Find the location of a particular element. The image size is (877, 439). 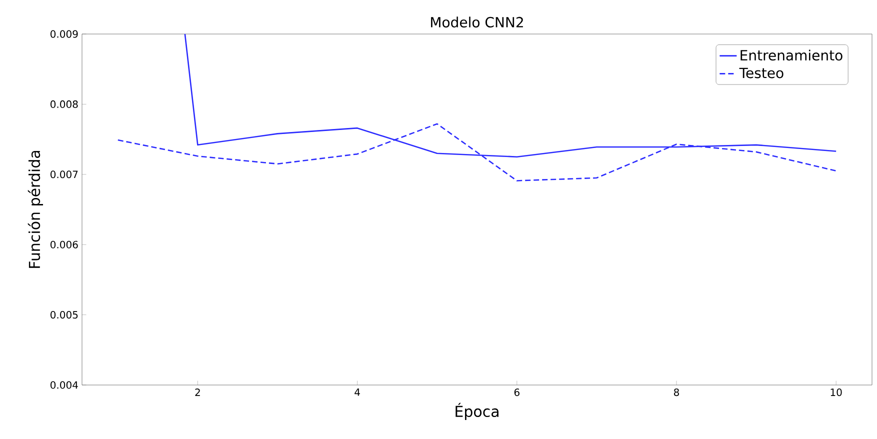

x-tick-label: 2 is located at coordinates (197, 392).